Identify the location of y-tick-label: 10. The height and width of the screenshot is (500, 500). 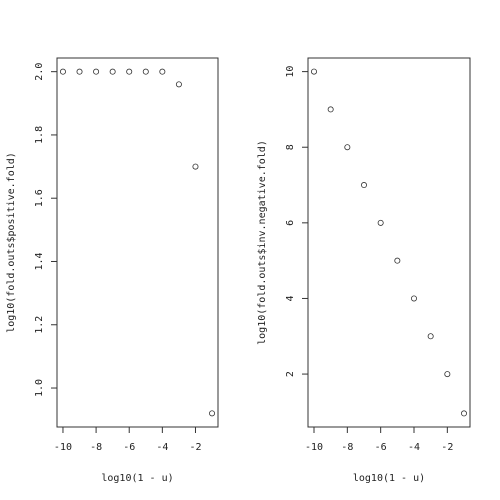
(290, 72).